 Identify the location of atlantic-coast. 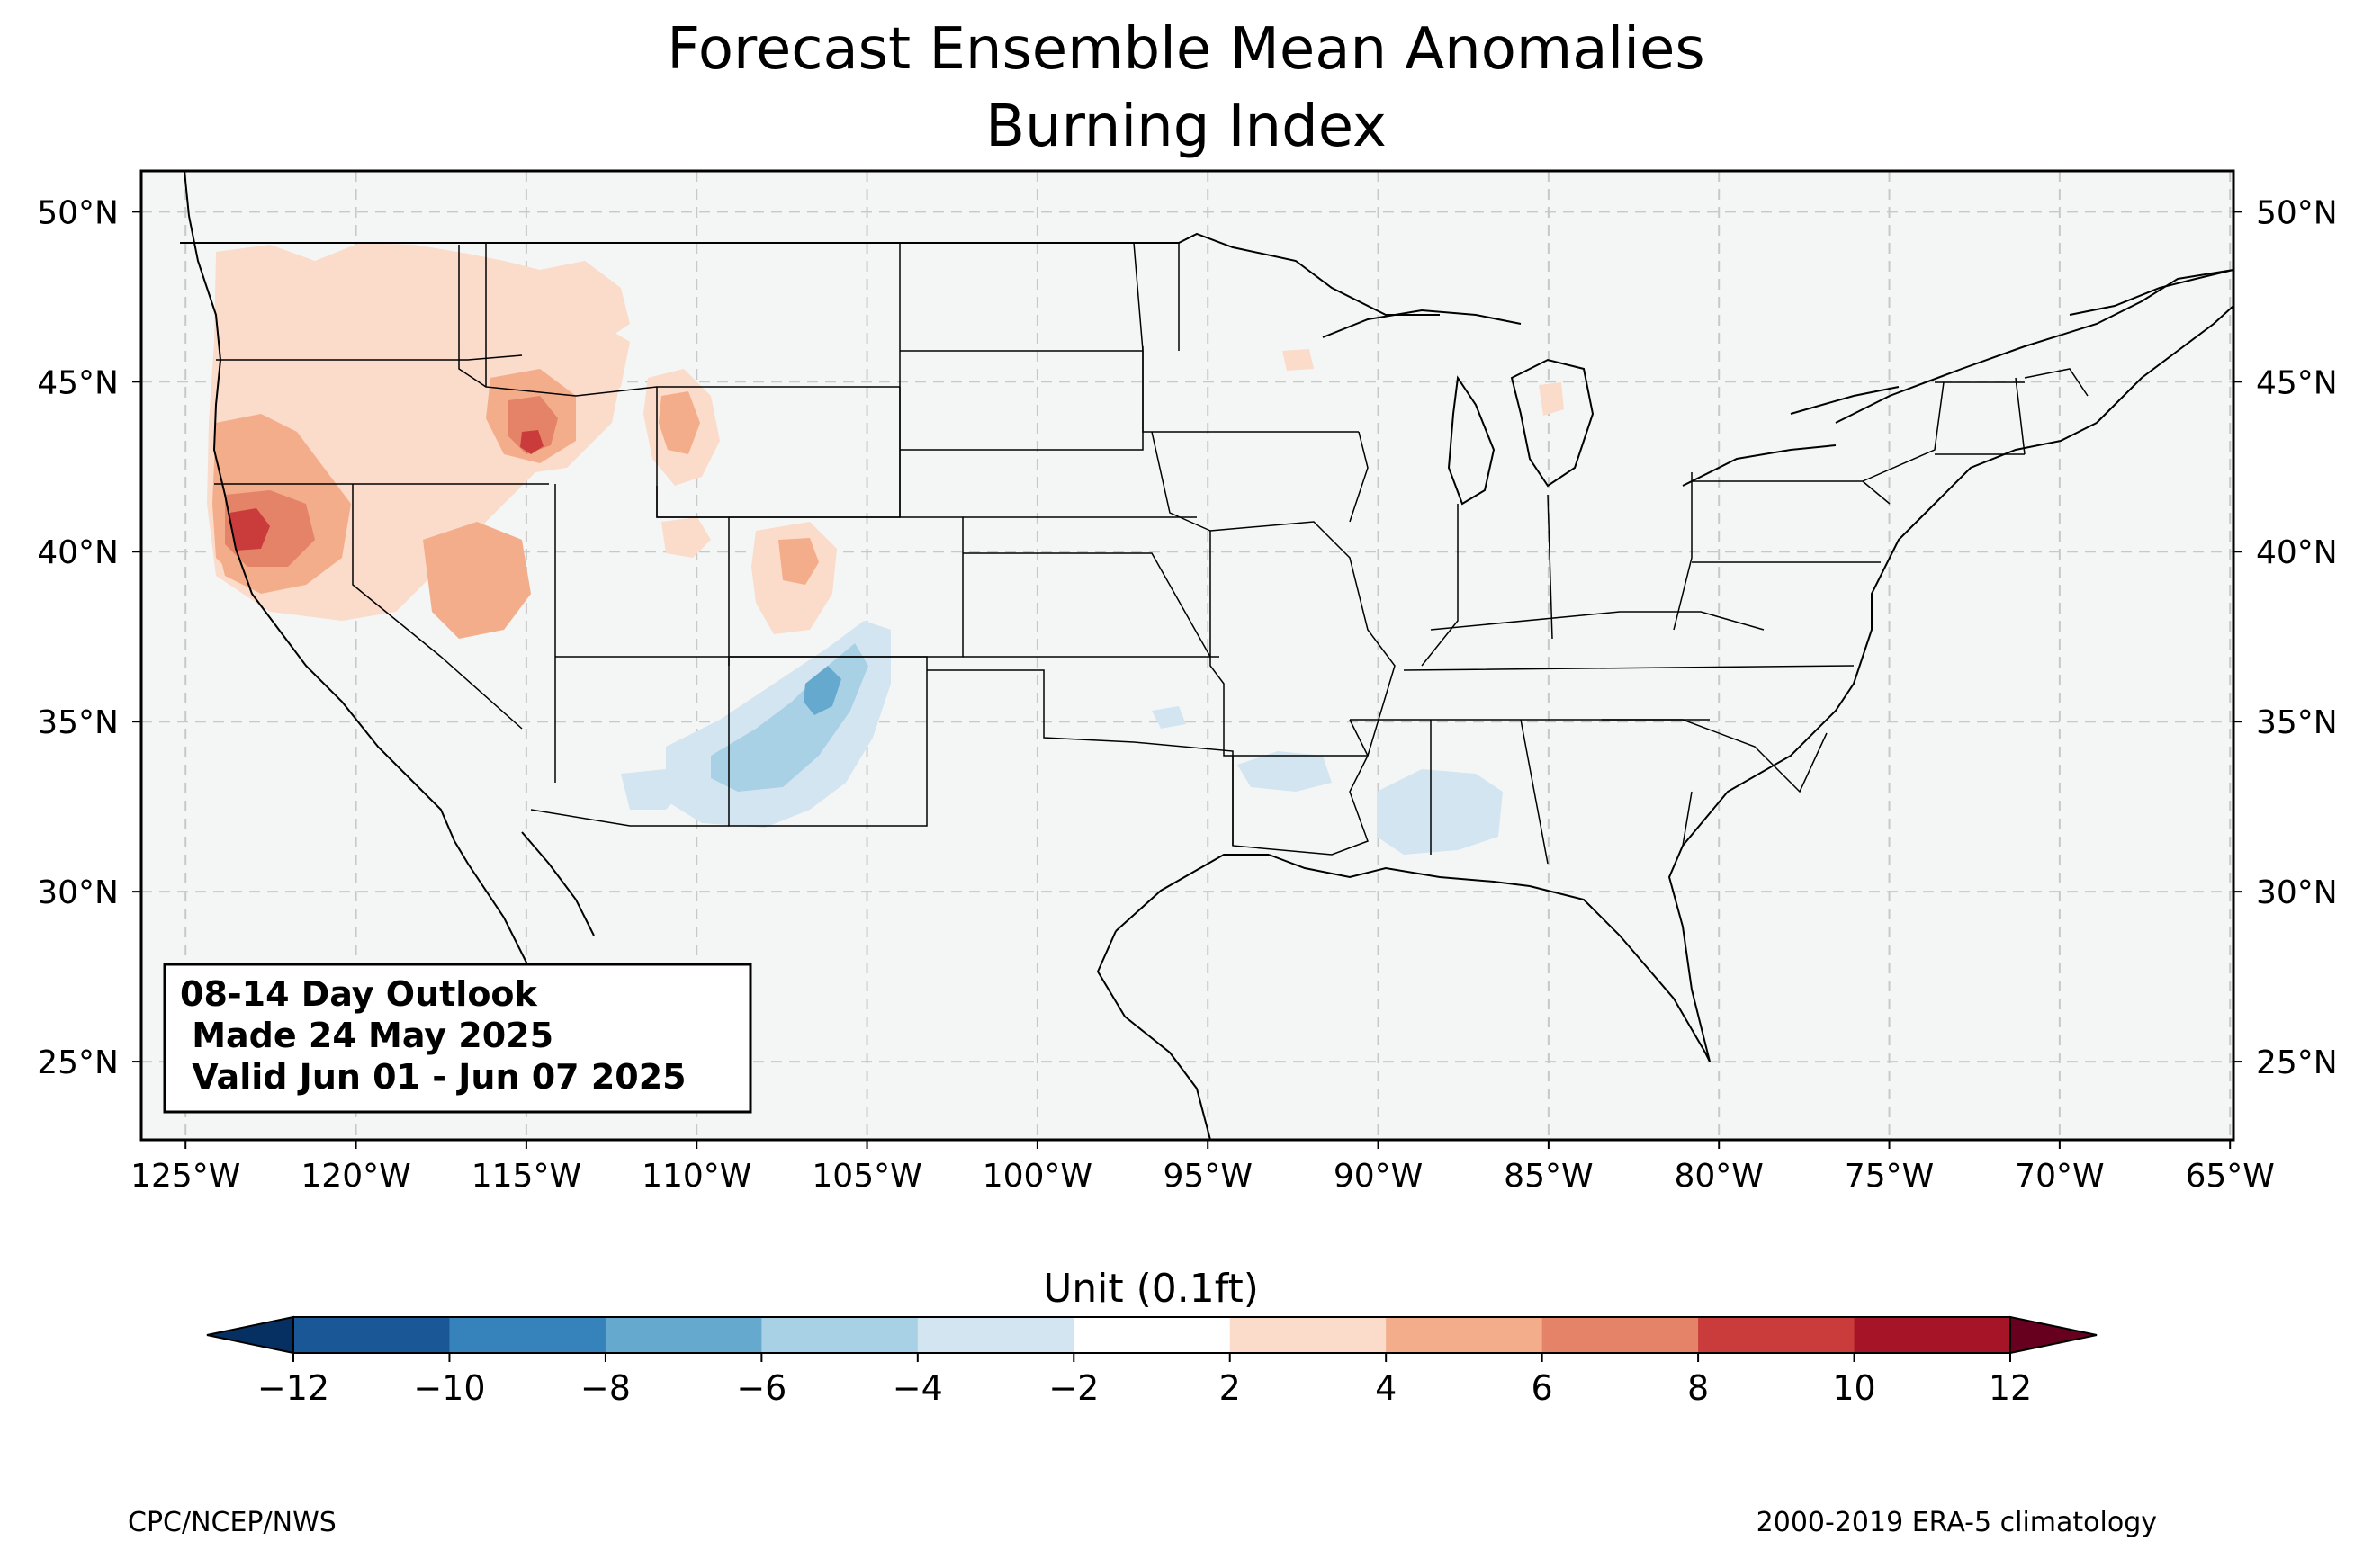
(1890, 634).